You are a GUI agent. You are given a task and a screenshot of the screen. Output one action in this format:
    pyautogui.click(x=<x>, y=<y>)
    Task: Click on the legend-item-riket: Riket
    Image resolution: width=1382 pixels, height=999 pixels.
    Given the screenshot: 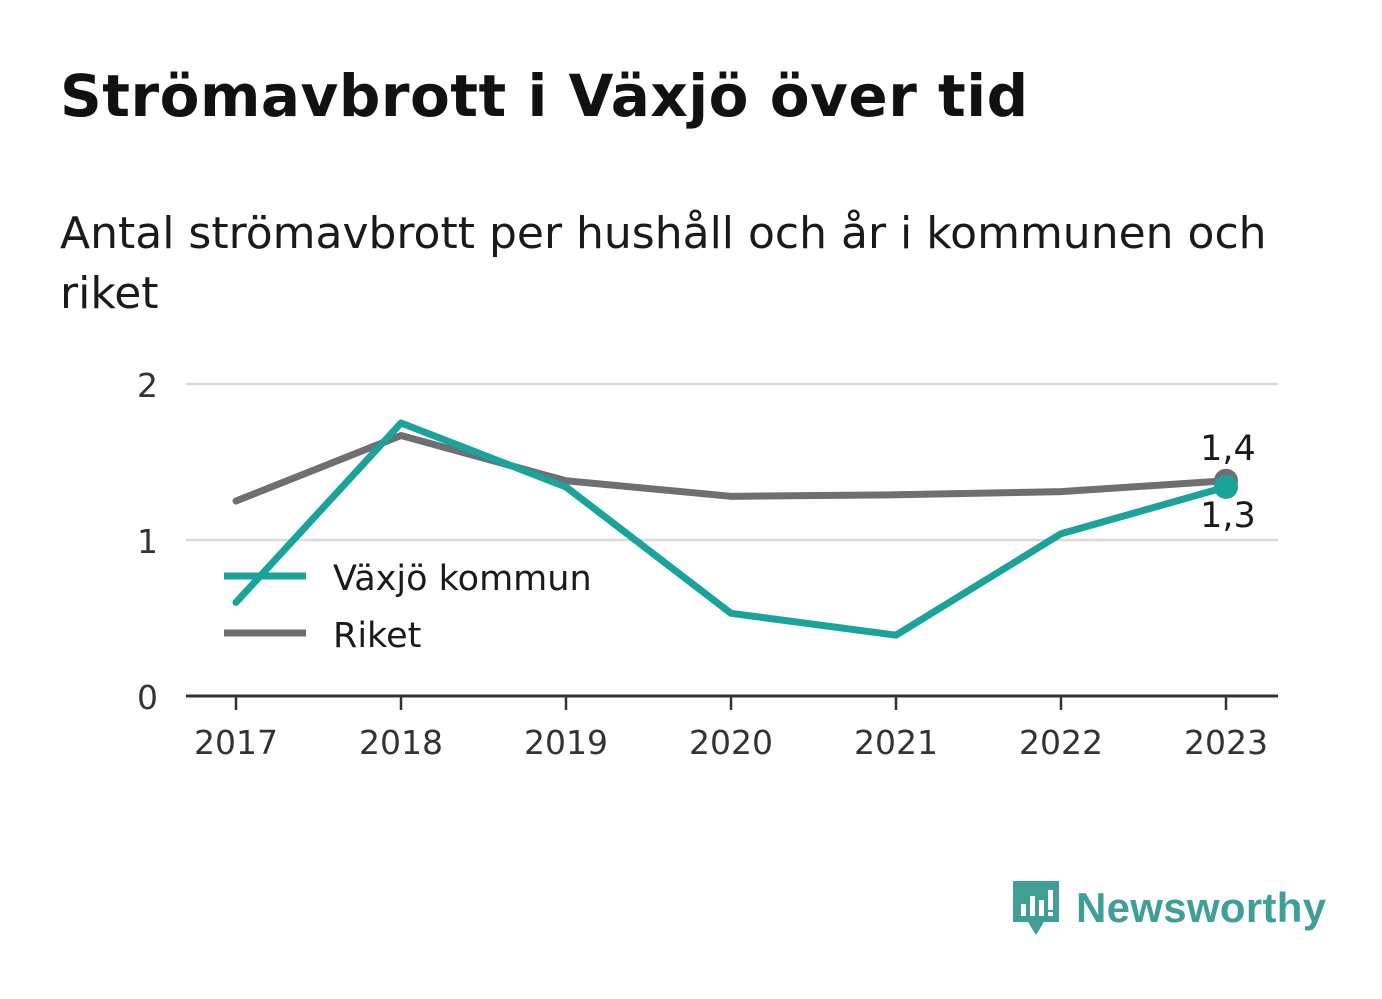 What is the action you would take?
    pyautogui.click(x=322, y=636)
    